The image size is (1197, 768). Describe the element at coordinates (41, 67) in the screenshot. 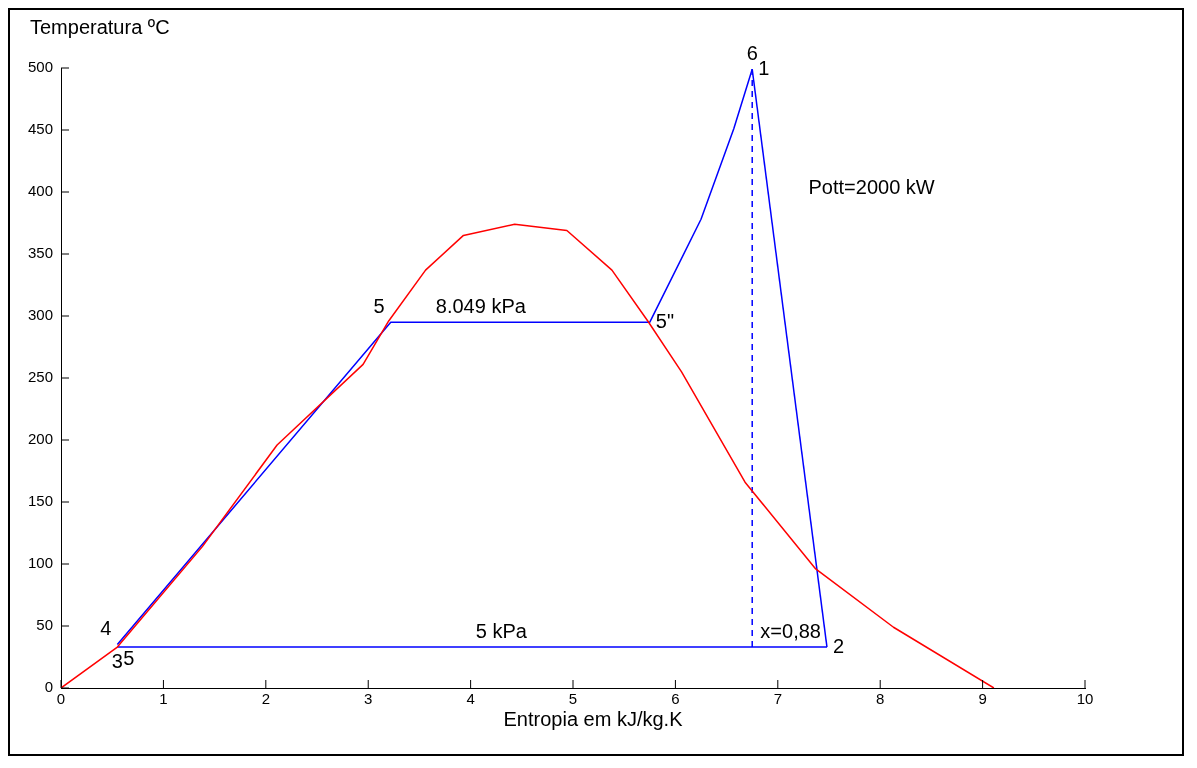

I see `y-tick-label: 500` at that location.